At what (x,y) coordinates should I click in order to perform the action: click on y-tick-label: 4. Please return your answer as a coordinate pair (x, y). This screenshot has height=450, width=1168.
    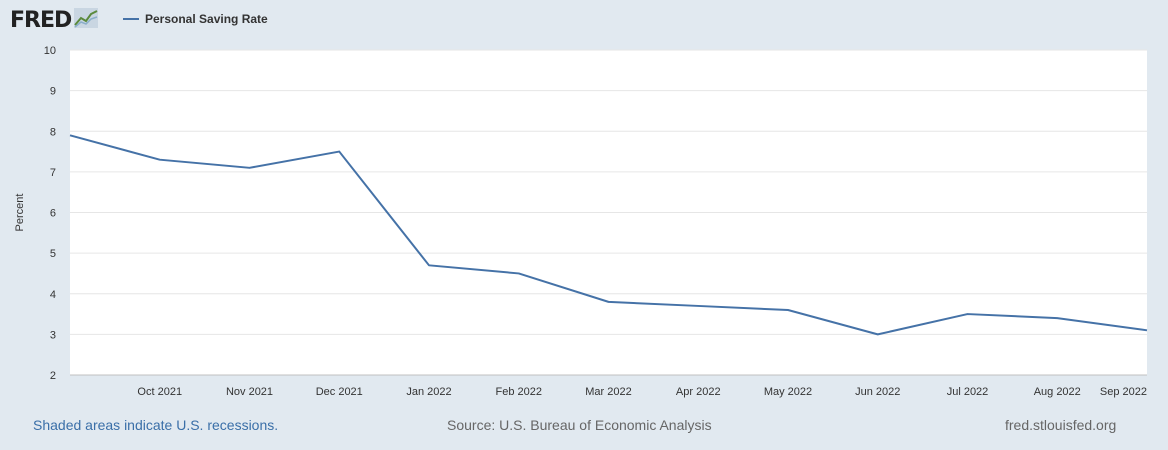
    Looking at the image, I should click on (53, 295).